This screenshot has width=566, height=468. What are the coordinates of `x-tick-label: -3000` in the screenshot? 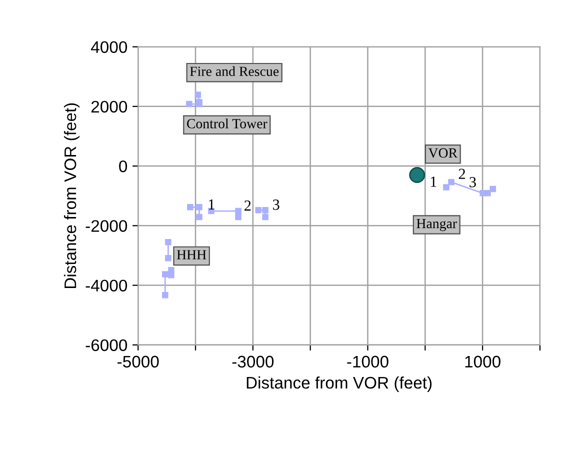 It's located at (253, 362).